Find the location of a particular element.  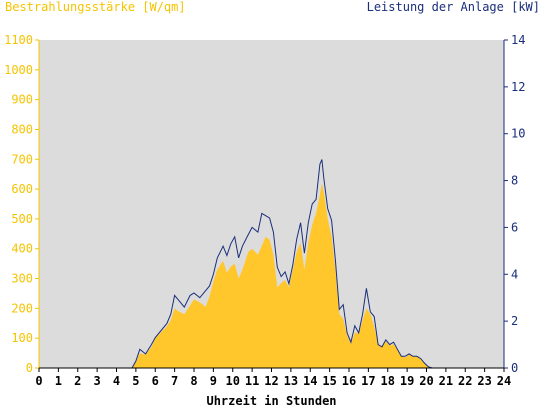

right-axis-tick-label: 8 is located at coordinates (514, 181).